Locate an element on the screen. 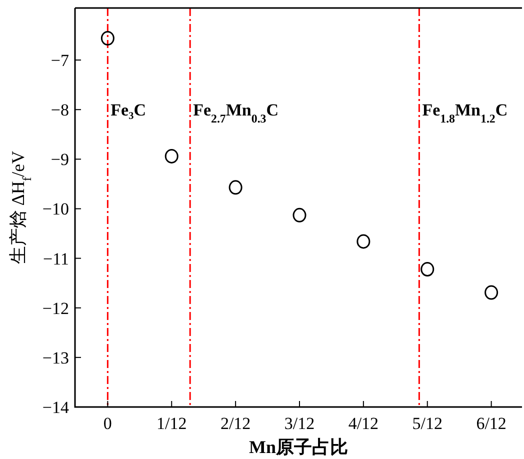 Image resolution: width=524 pixels, height=459 pixels. x-tick-label: 4/12 is located at coordinates (363, 423).